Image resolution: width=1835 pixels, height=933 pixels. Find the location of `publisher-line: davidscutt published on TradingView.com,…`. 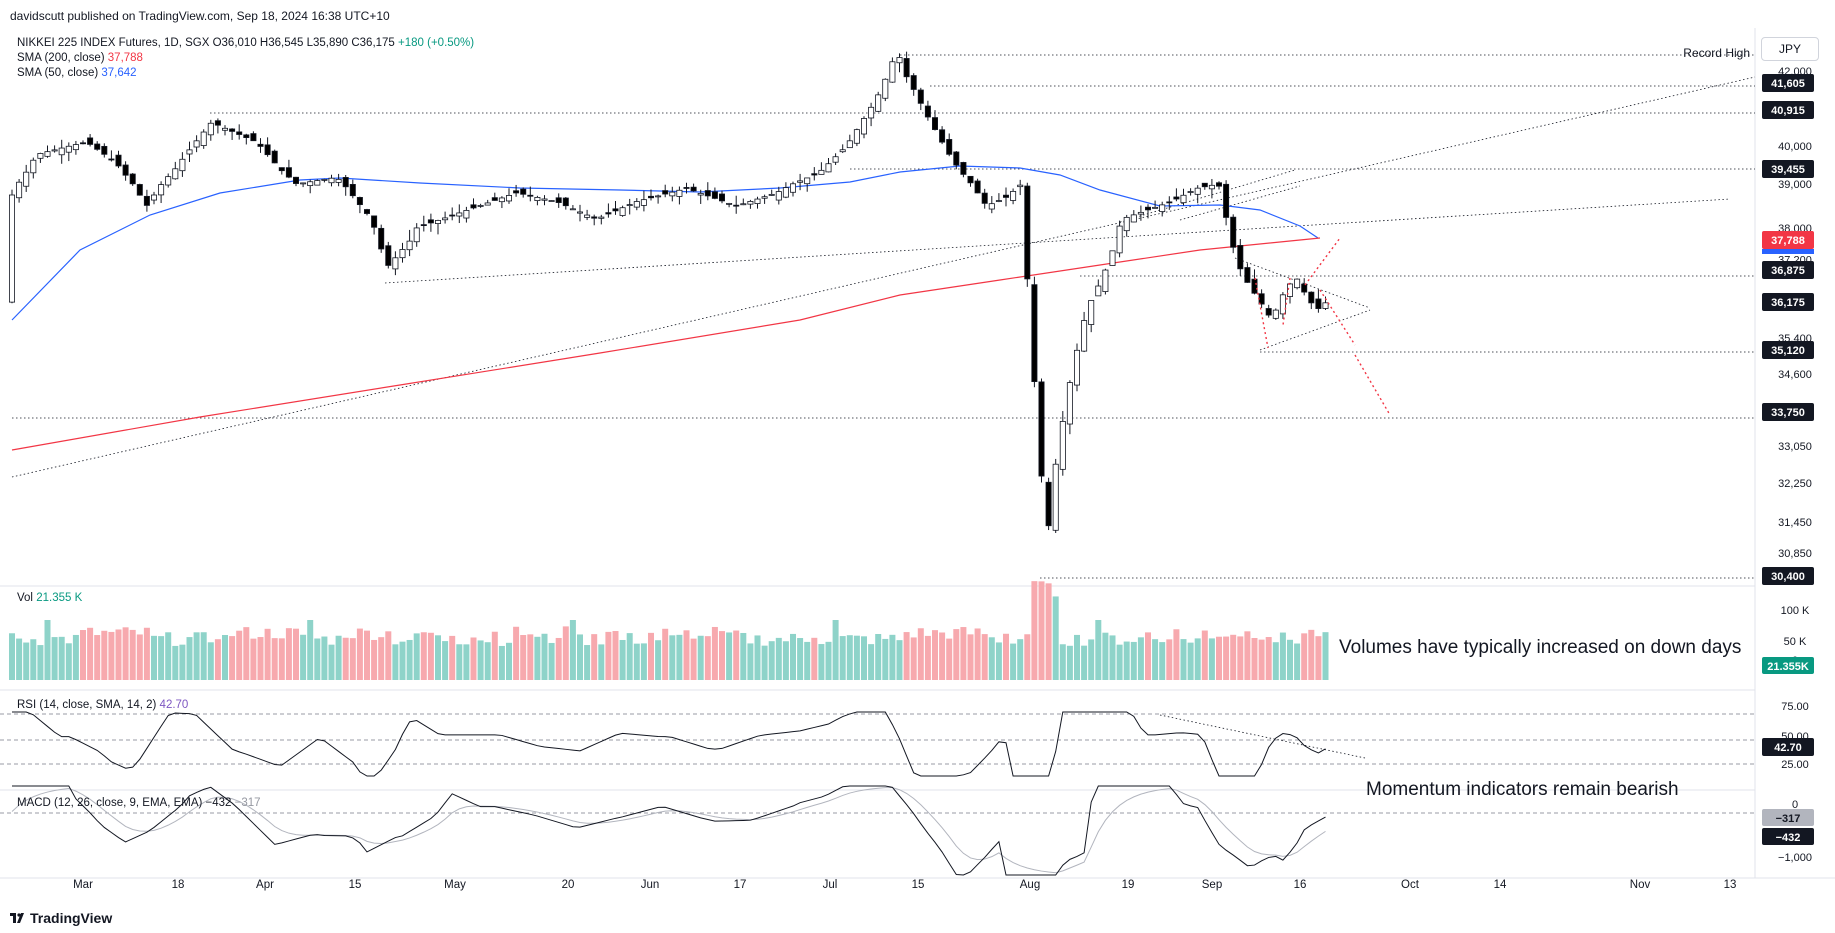

publisher-line: davidscutt published on TradingView.com,… is located at coordinates (200, 16).